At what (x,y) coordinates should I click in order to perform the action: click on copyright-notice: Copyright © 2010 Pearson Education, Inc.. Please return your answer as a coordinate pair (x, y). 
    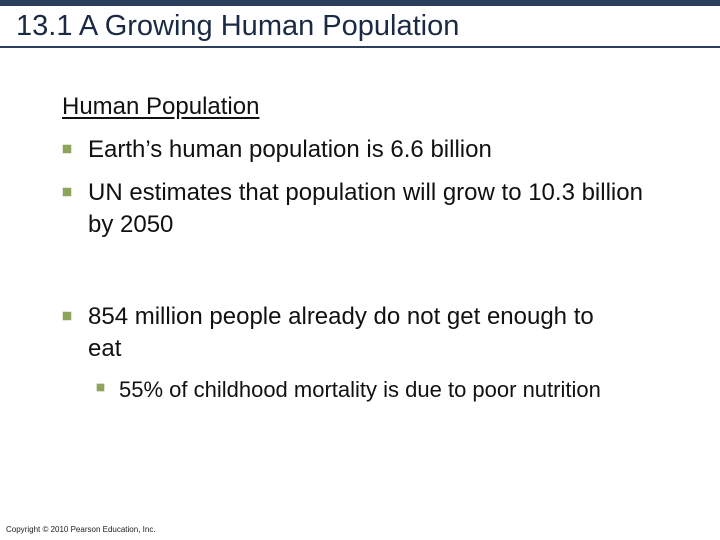
    Looking at the image, I should click on (81, 529).